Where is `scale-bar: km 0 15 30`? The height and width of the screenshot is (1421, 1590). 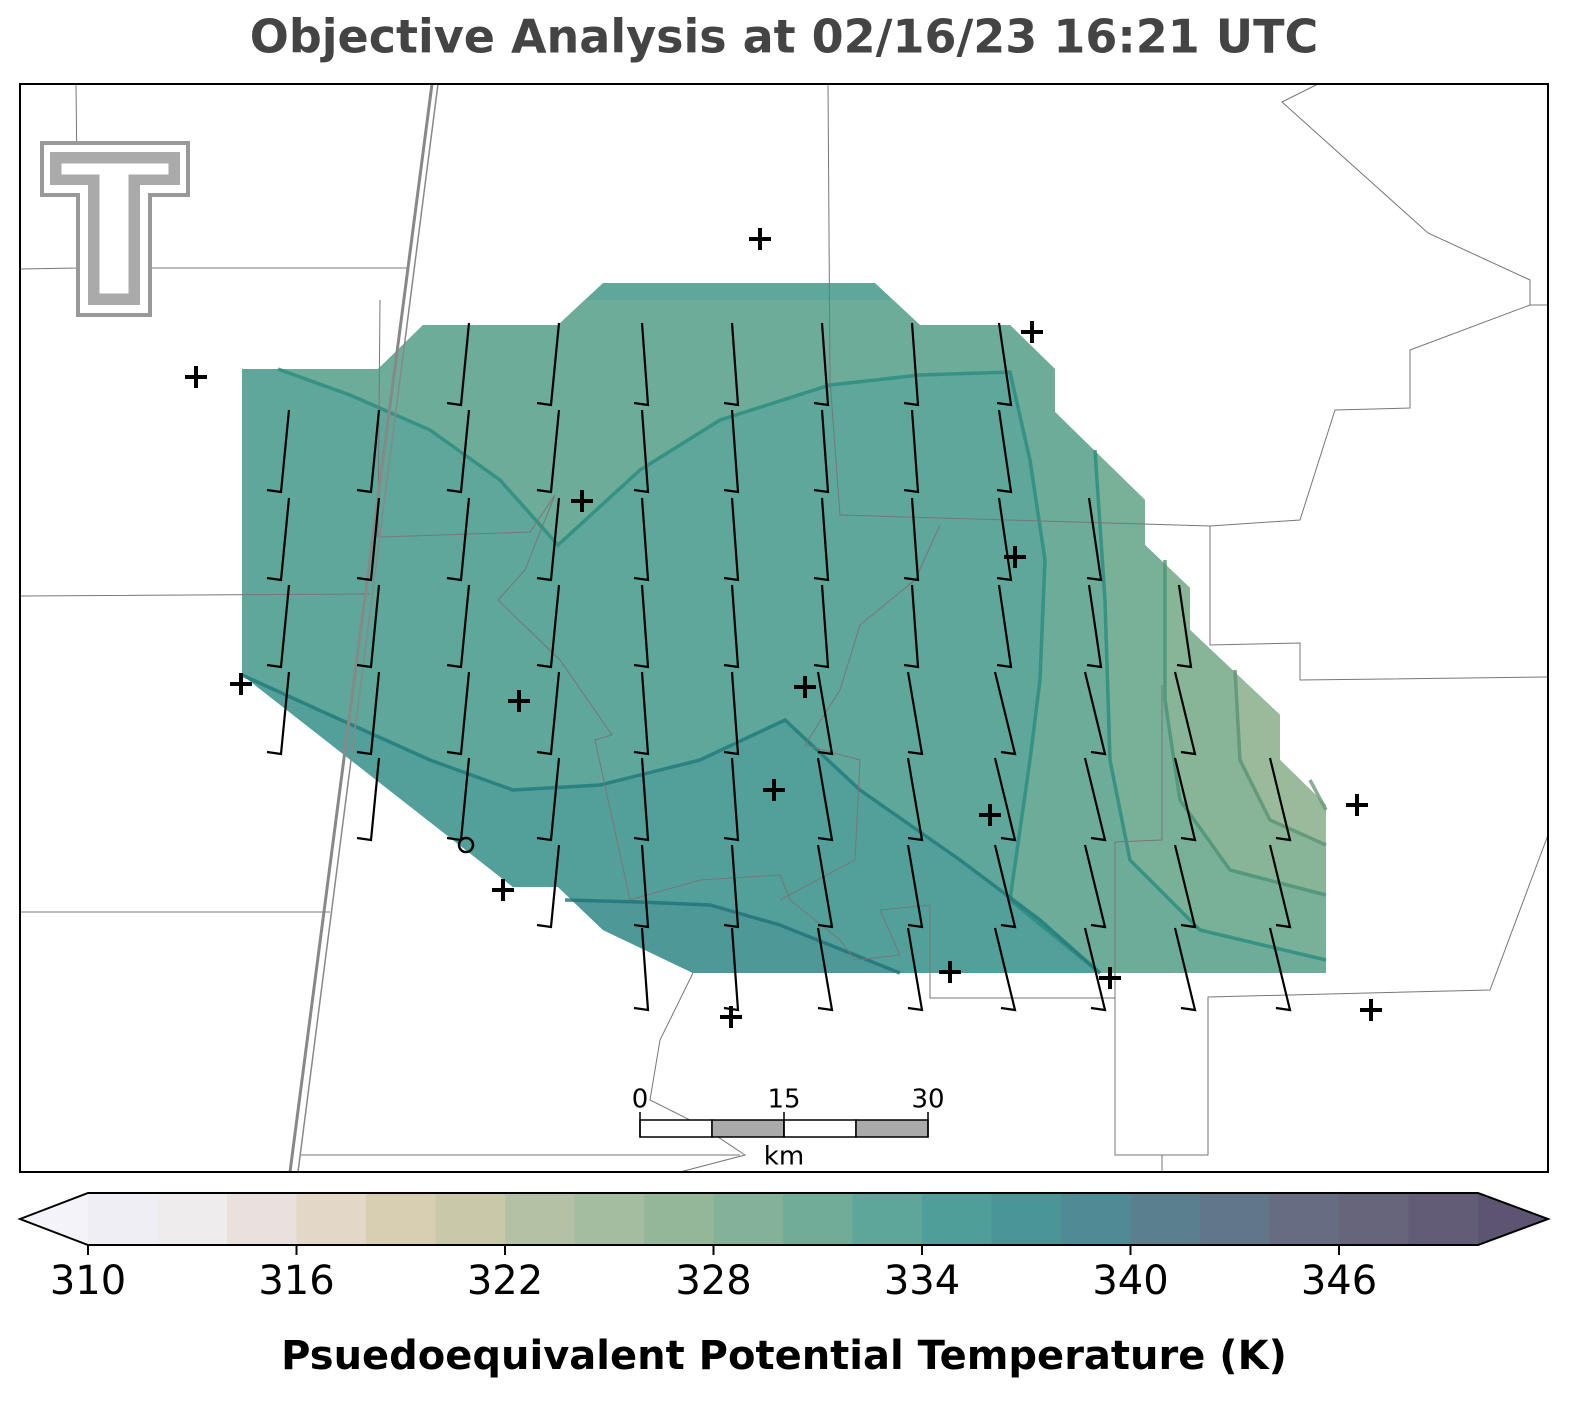 scale-bar: km 0 15 30 is located at coordinates (788, 1128).